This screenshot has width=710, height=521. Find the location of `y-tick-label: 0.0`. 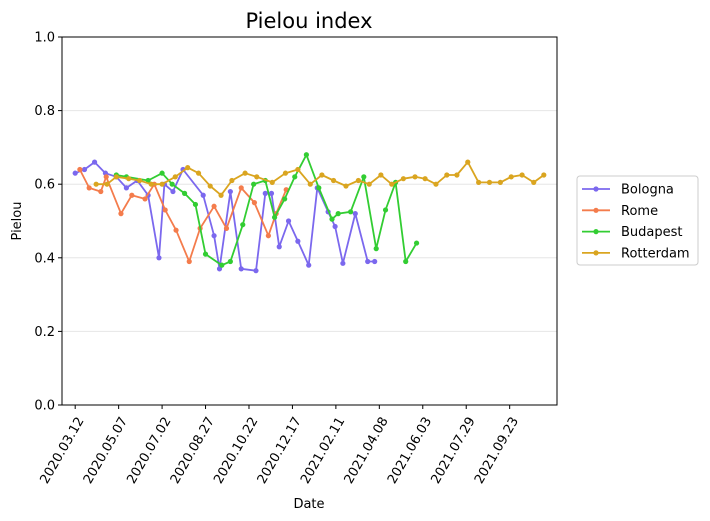

y-tick-label: 0.0 is located at coordinates (44, 406).